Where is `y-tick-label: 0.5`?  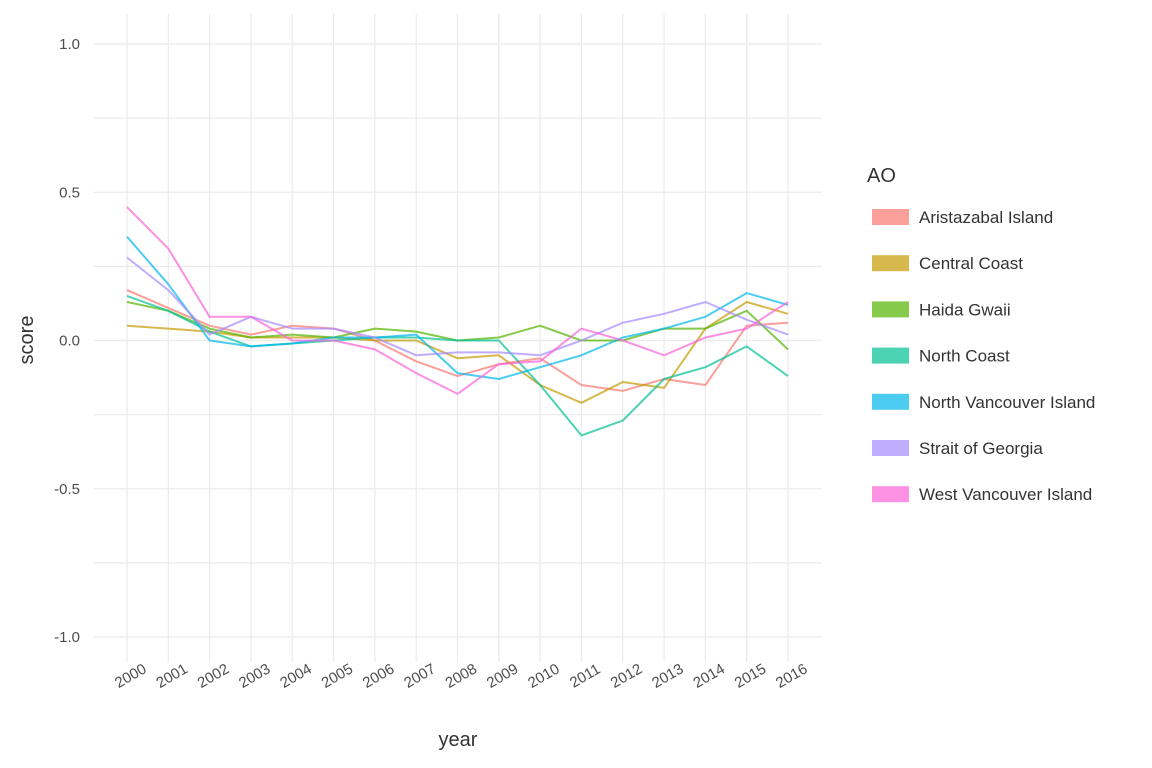
y-tick-label: 0.5 is located at coordinates (69, 192).